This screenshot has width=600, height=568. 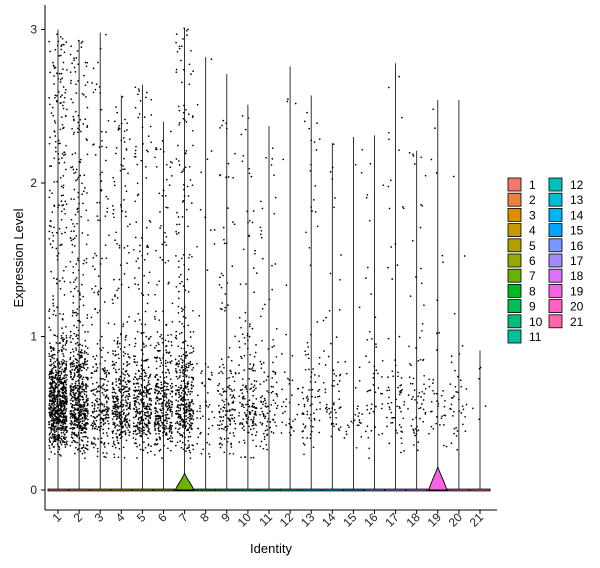 I want to click on legend-item-15: 15, so click(x=566, y=230).